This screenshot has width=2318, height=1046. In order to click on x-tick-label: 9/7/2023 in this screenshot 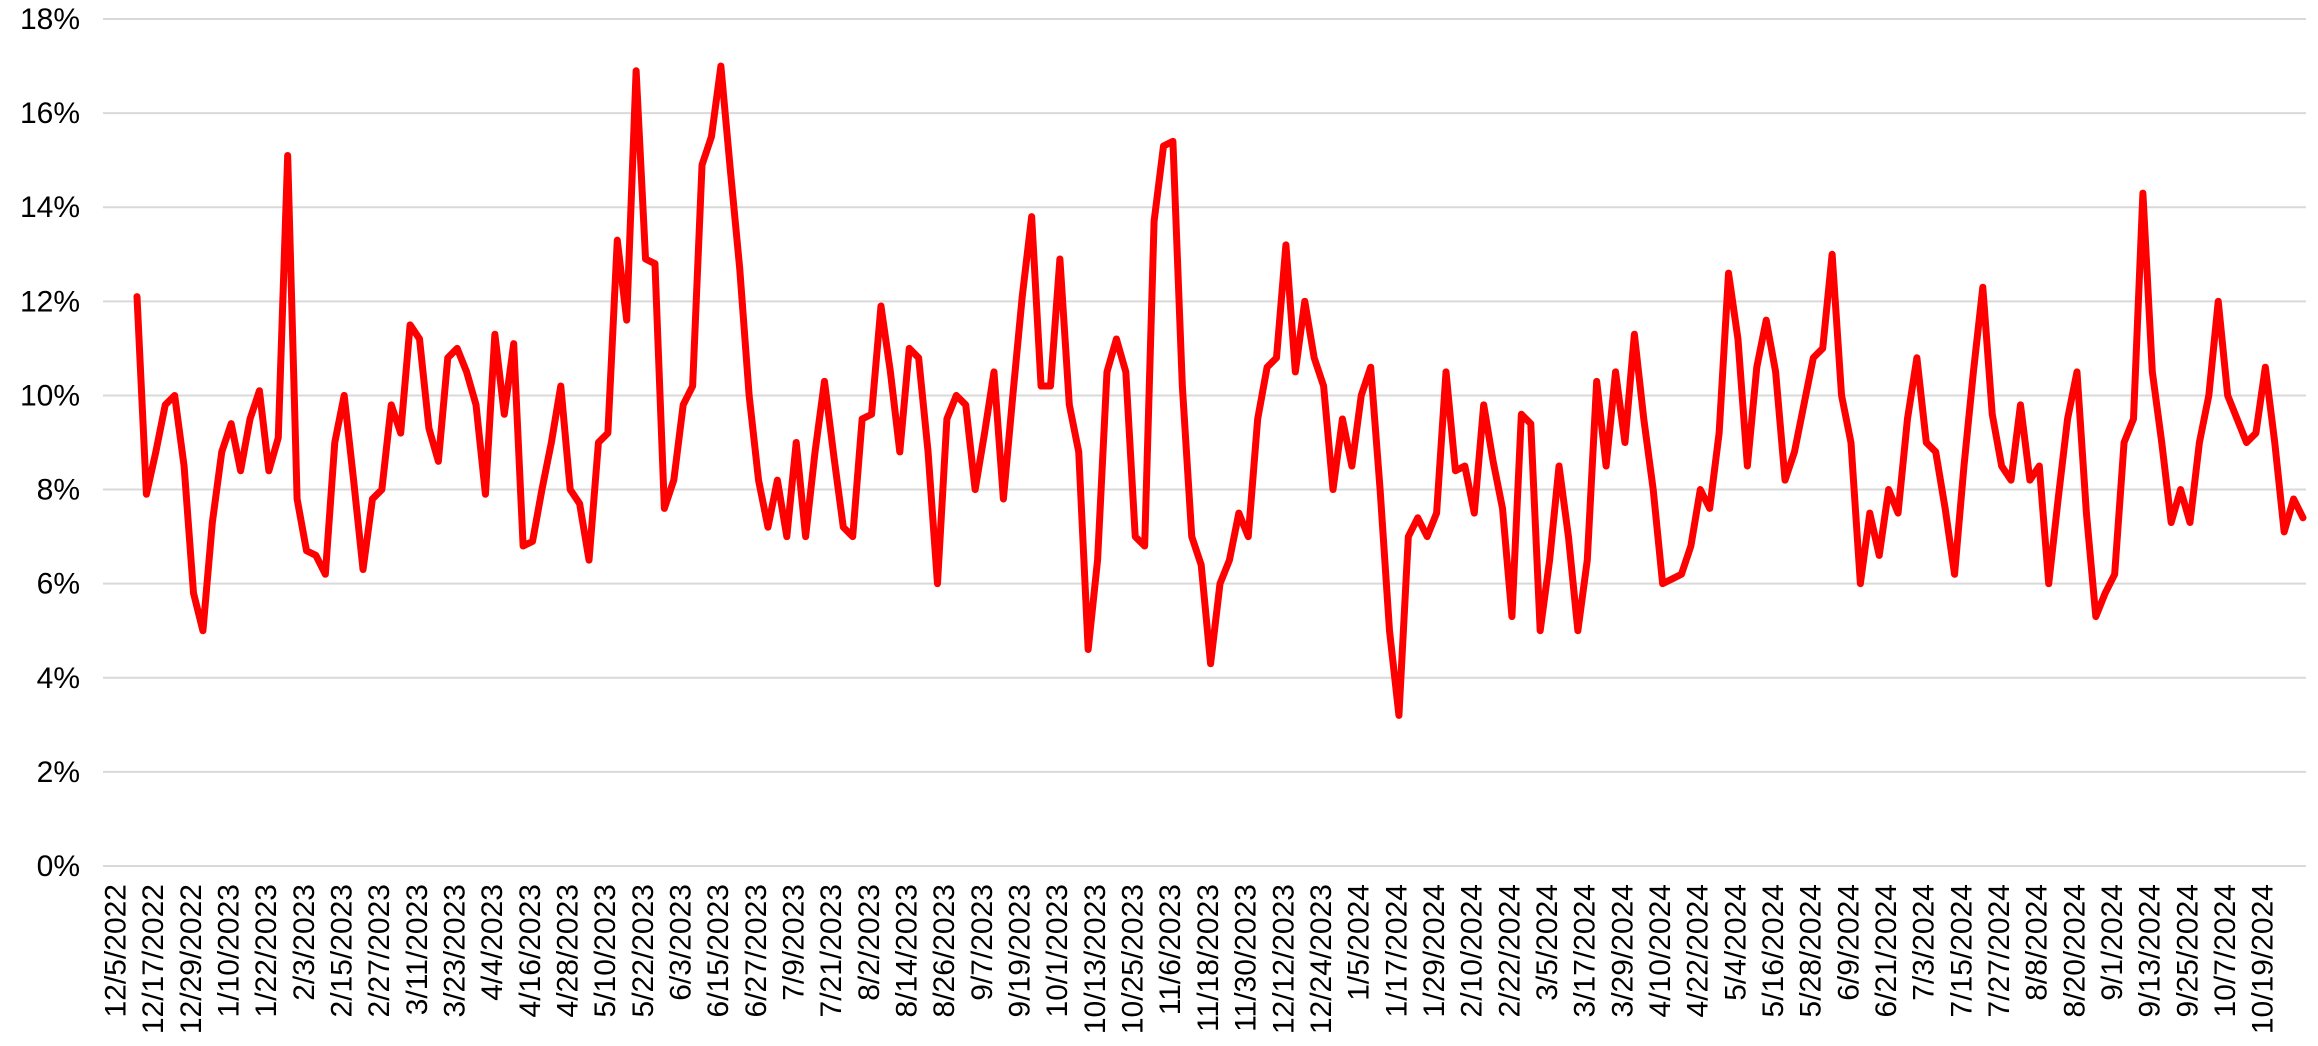, I will do `click(982, 942)`.